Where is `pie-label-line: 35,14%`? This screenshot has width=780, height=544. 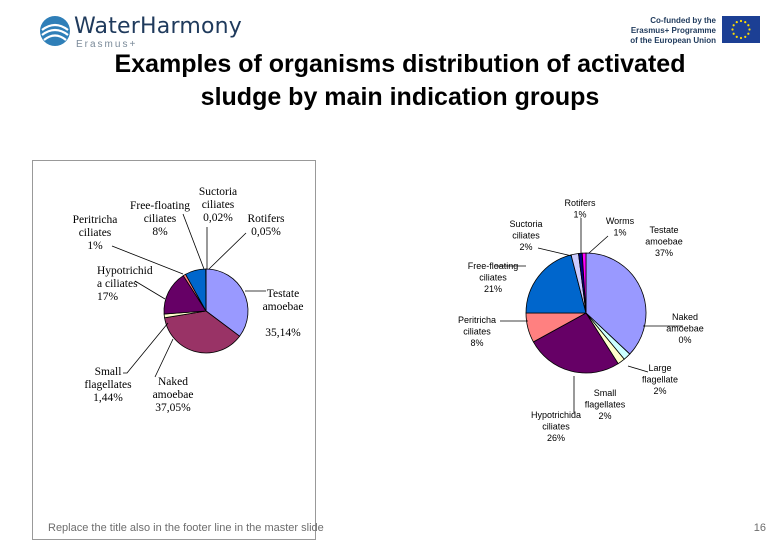
pie-label-line: 35,14% is located at coordinates (283, 333).